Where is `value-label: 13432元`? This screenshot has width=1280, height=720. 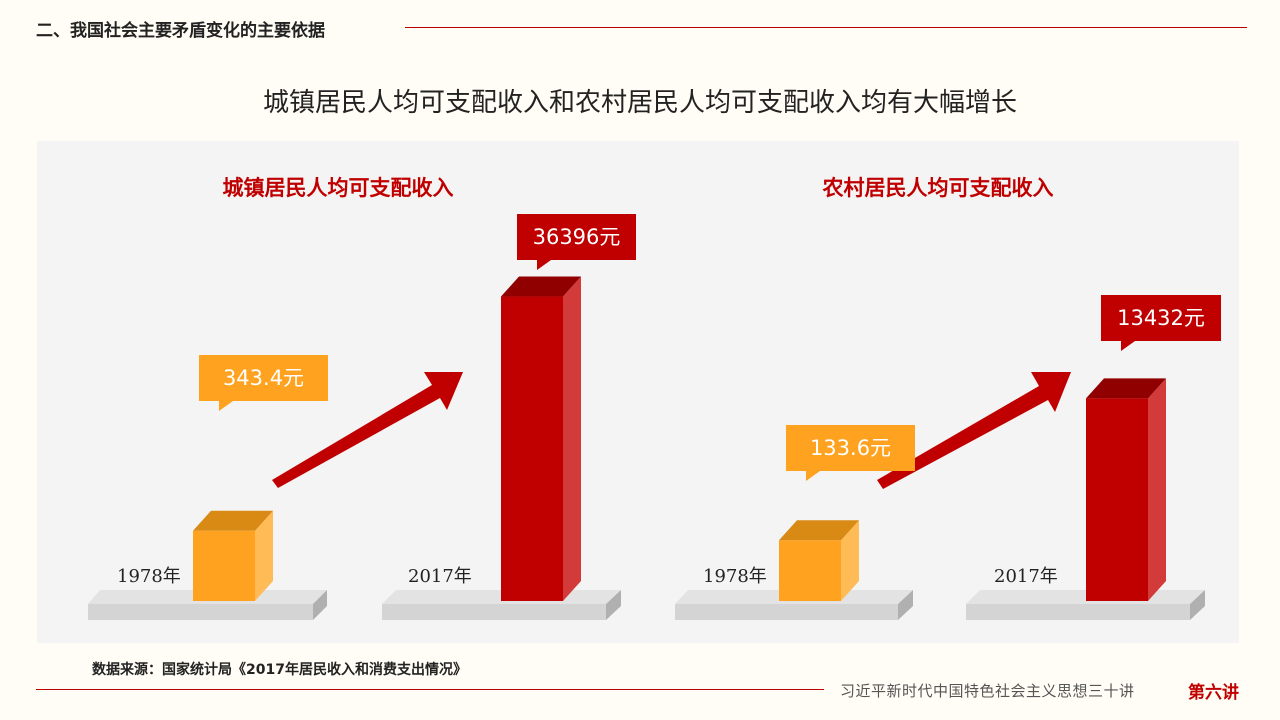 value-label: 13432元 is located at coordinates (1161, 323).